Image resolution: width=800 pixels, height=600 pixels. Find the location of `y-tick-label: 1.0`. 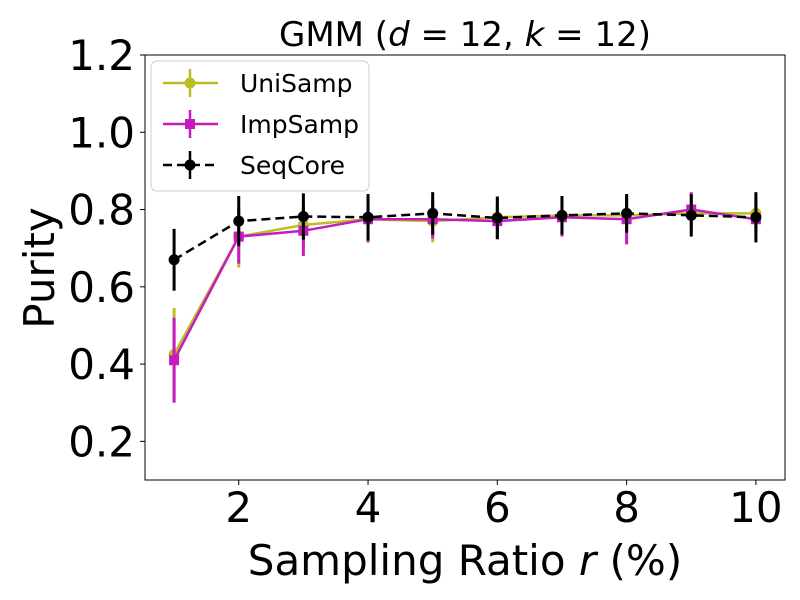

y-tick-label: 1.0 is located at coordinates (101, 132).